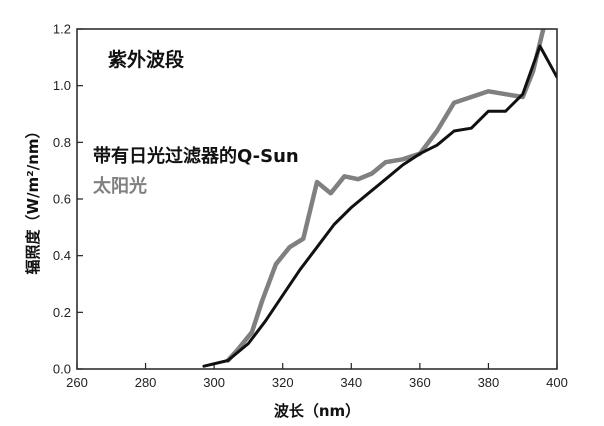 The image size is (604, 426). What do you see at coordinates (62, 142) in the screenshot?
I see `y-tick-label: 0.8` at bounding box center [62, 142].